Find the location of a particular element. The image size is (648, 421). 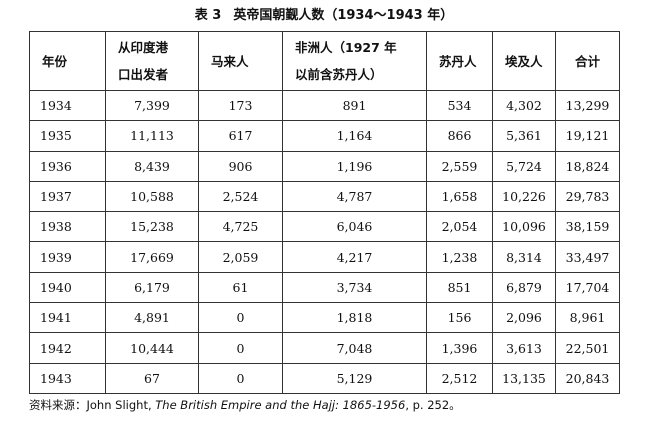

table-caption: 表 3 英帝国朝觐人数（1934～1943 年） is located at coordinates (324, 16).